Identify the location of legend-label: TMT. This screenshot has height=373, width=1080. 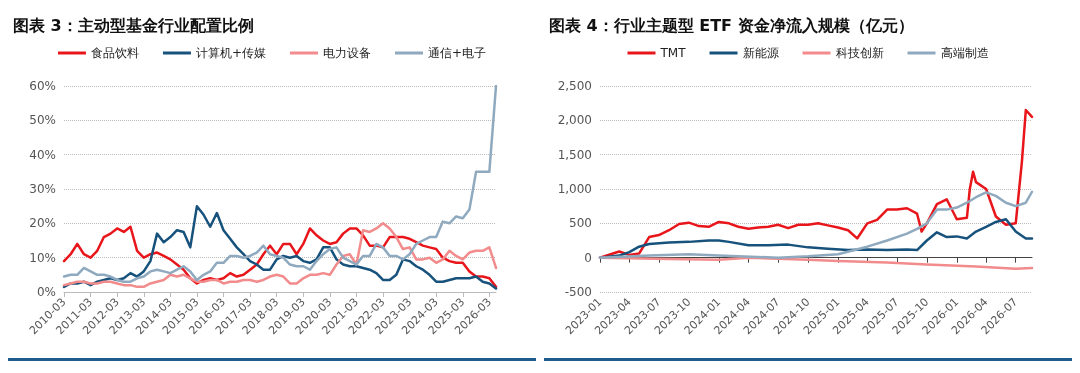
(673, 53).